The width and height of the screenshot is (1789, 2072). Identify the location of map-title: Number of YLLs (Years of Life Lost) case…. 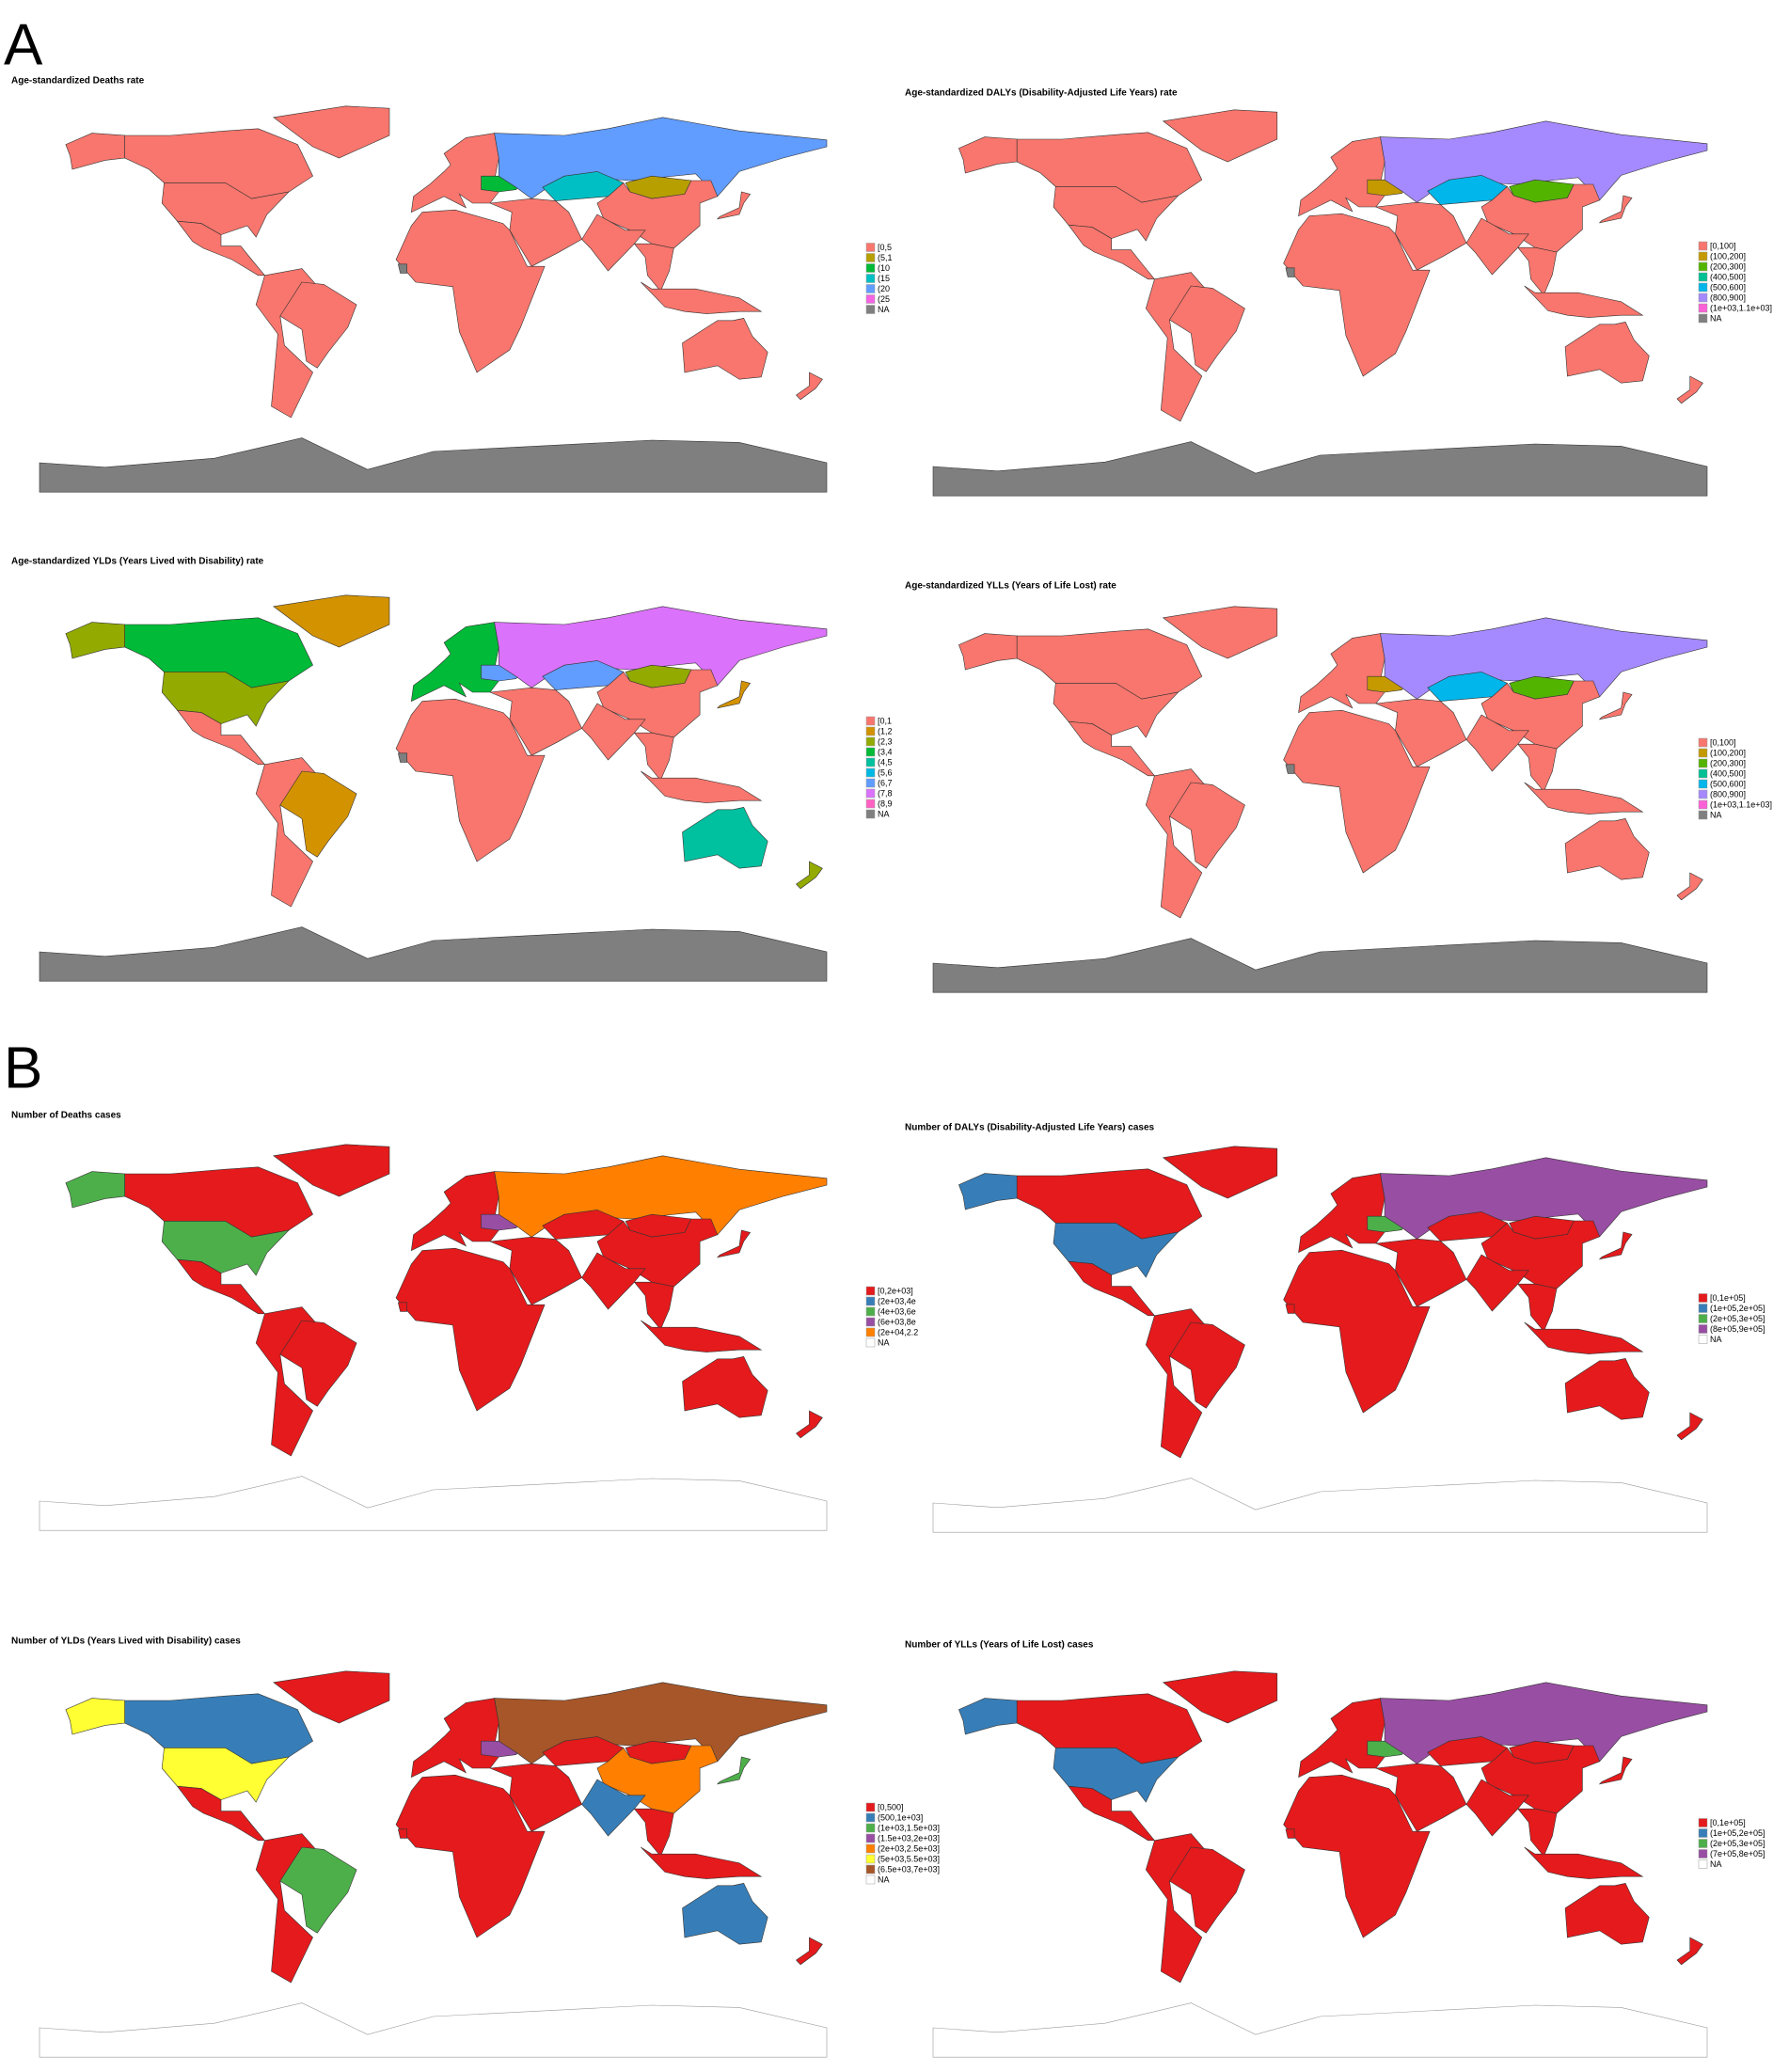
(1000, 1645).